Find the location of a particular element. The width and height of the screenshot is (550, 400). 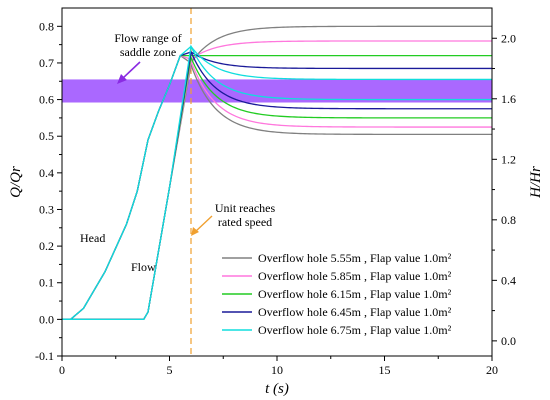

x-axis-title: t (s) is located at coordinates (277, 389).